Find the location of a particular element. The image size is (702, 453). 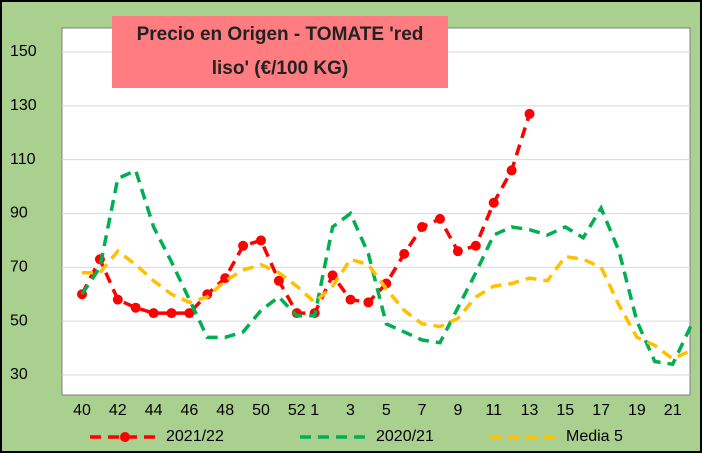

y-tick-label: 90 is located at coordinates (19, 213).